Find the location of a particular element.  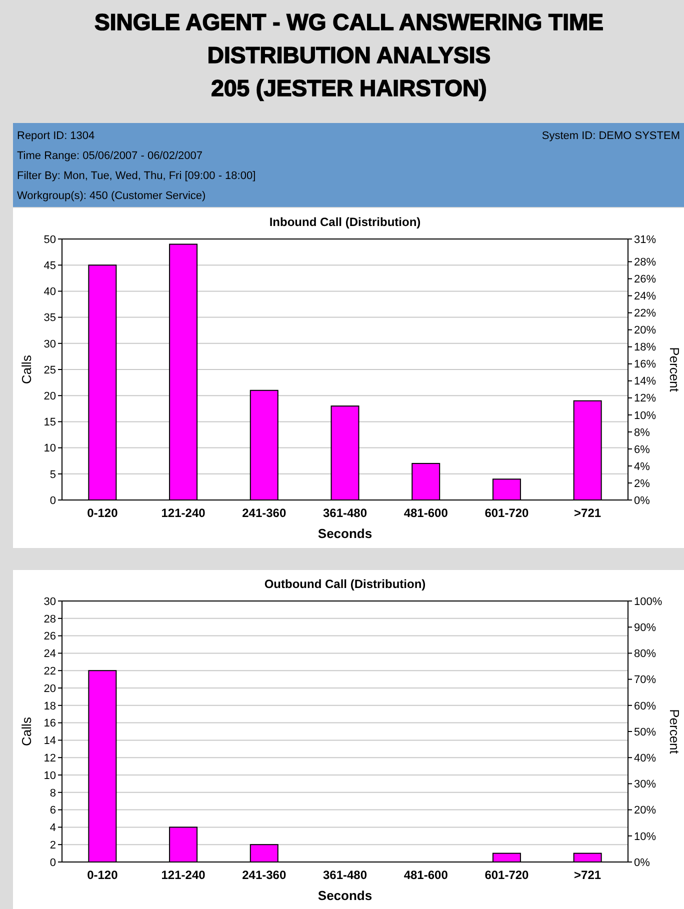

y-tick-label: 14 is located at coordinates (50, 741).